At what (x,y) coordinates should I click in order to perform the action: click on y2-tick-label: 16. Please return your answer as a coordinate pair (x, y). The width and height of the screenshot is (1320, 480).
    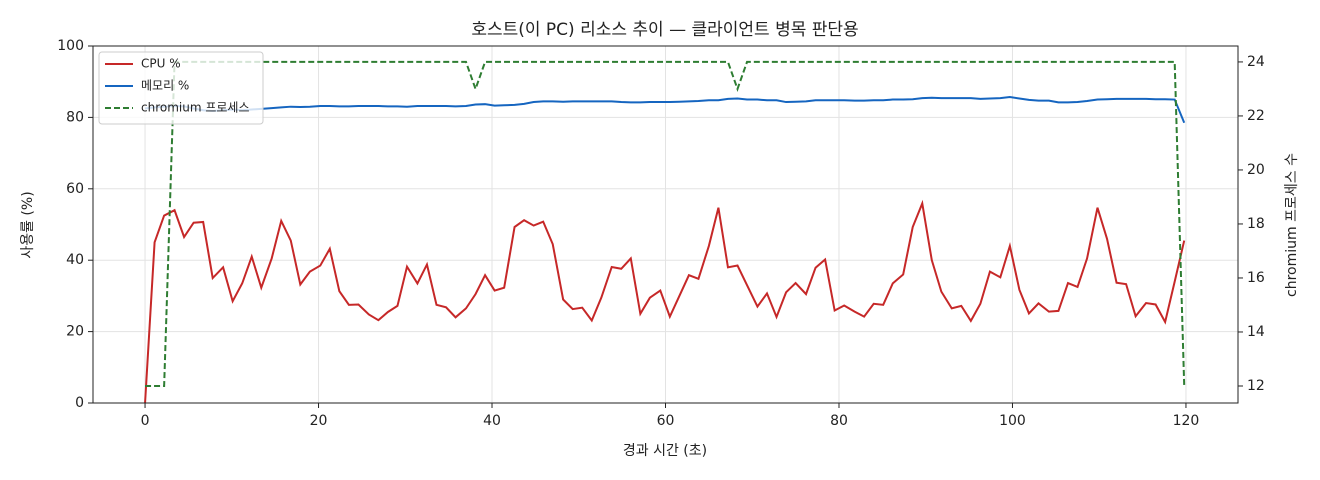
    Looking at the image, I should click on (1256, 278).